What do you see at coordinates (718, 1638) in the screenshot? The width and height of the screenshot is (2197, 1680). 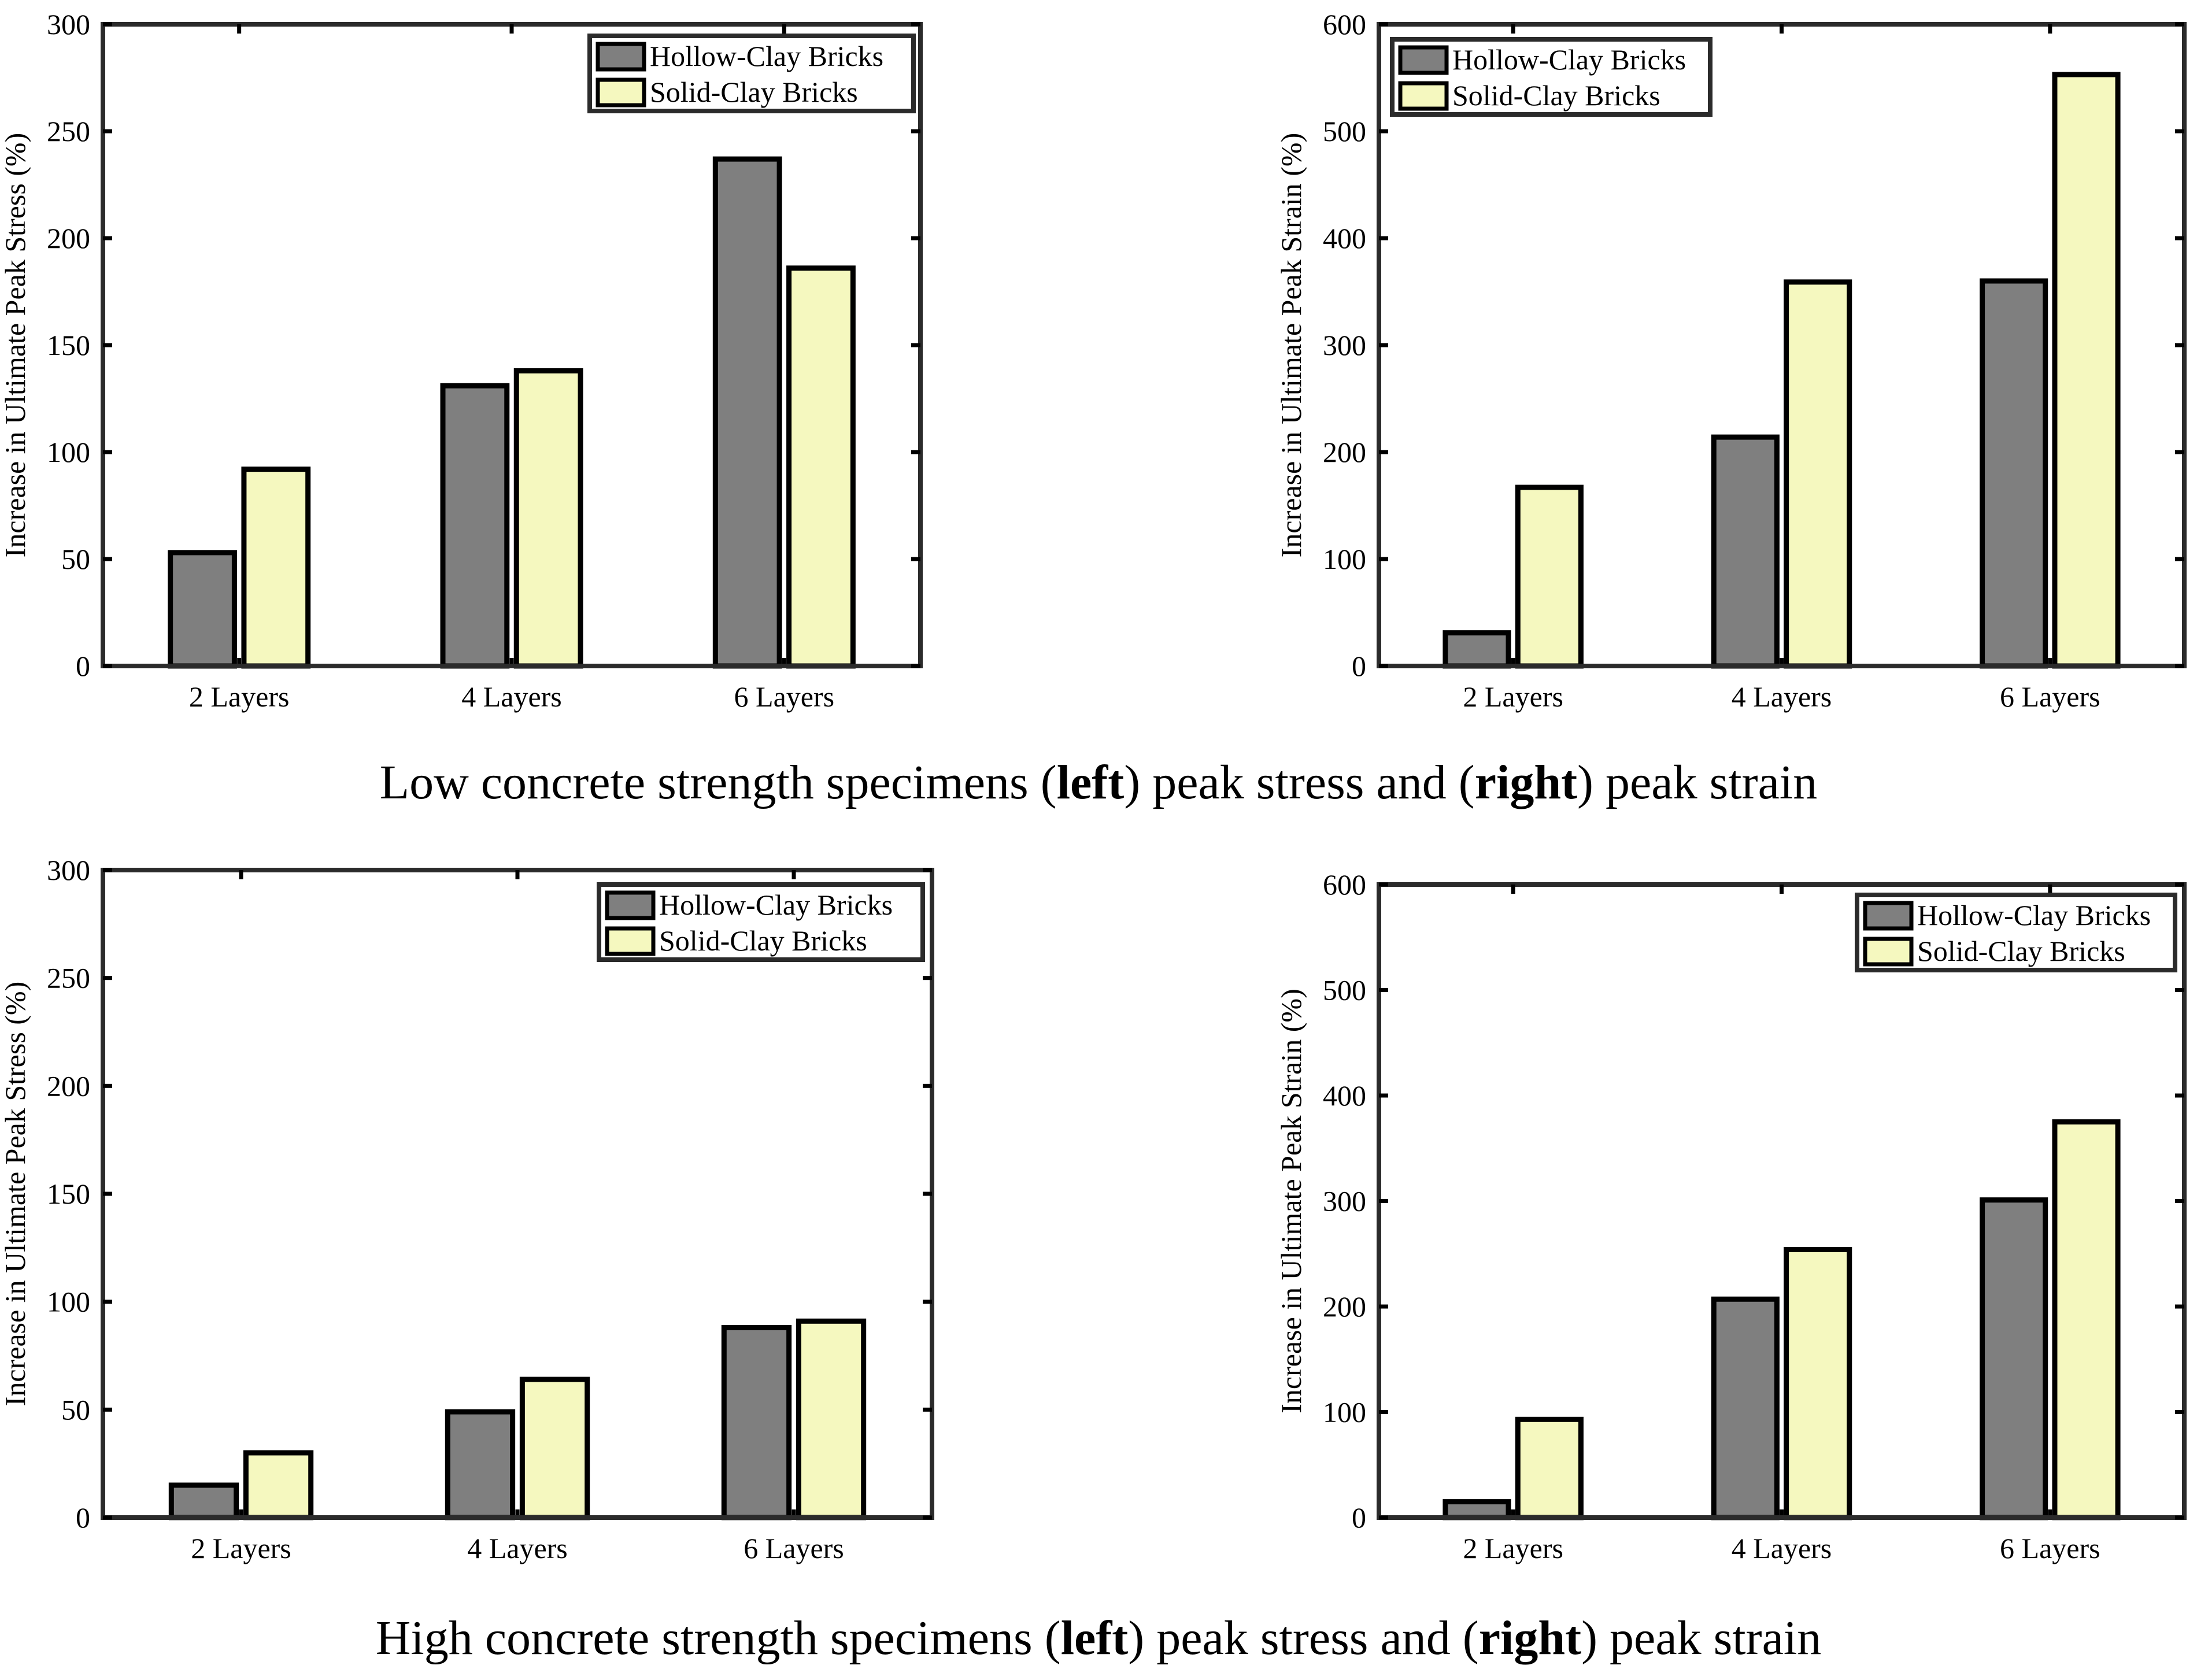 I see `caption-text: High concrete strength specimens (` at bounding box center [718, 1638].